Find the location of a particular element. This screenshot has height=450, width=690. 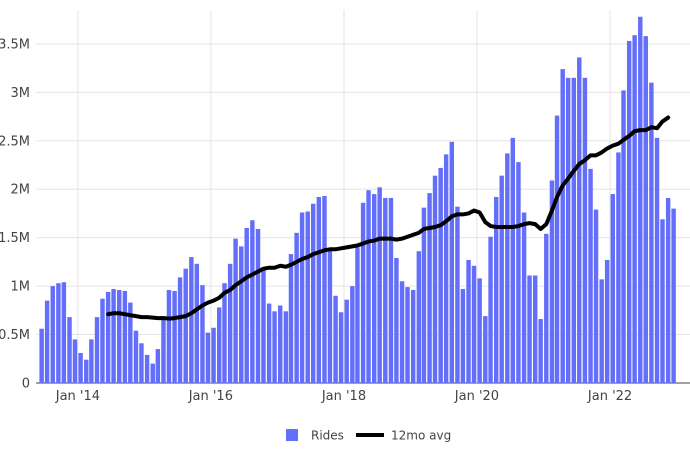

legend-item-12mo-avg: 12mo avg is located at coordinates (403, 436).